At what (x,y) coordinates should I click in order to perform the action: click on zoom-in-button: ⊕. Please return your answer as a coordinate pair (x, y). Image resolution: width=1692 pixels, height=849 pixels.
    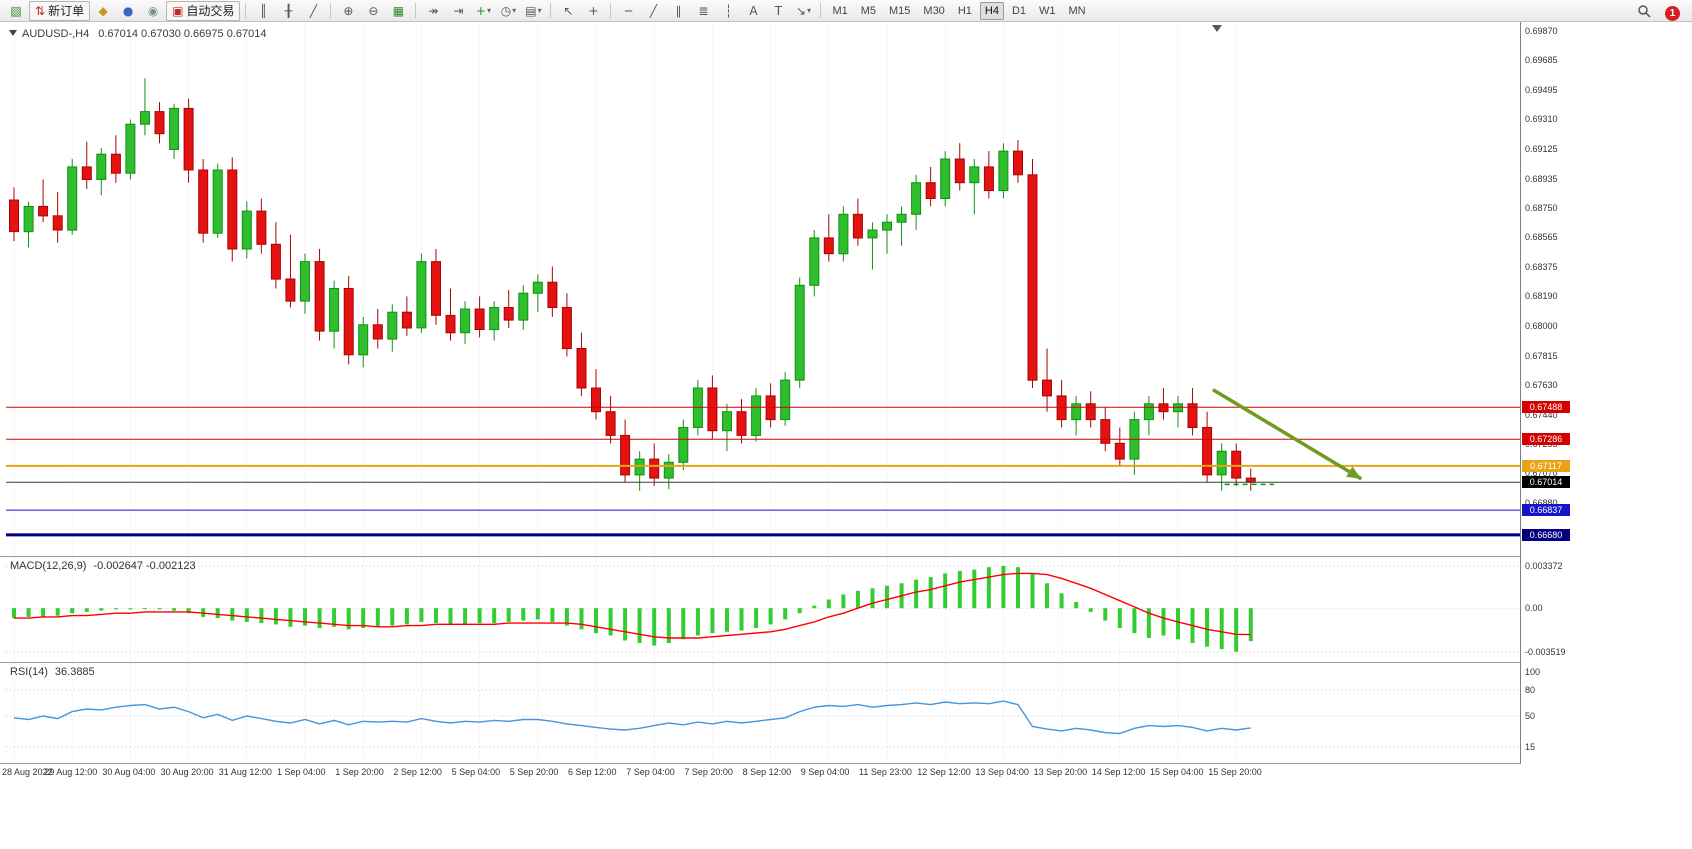
    Looking at the image, I should click on (348, 11).